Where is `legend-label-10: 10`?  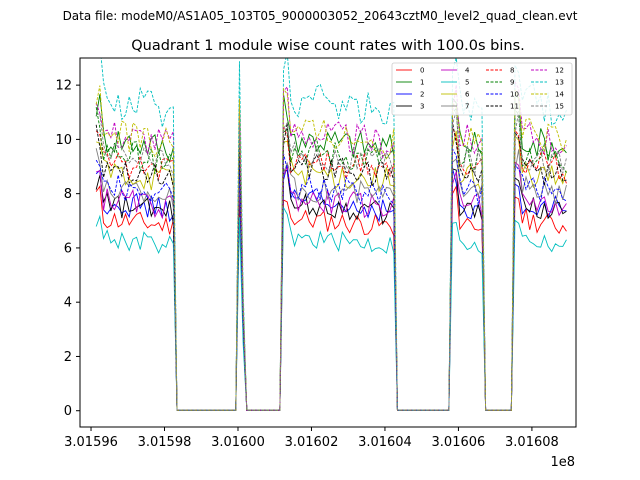 legend-label-10: 10 is located at coordinates (514, 95).